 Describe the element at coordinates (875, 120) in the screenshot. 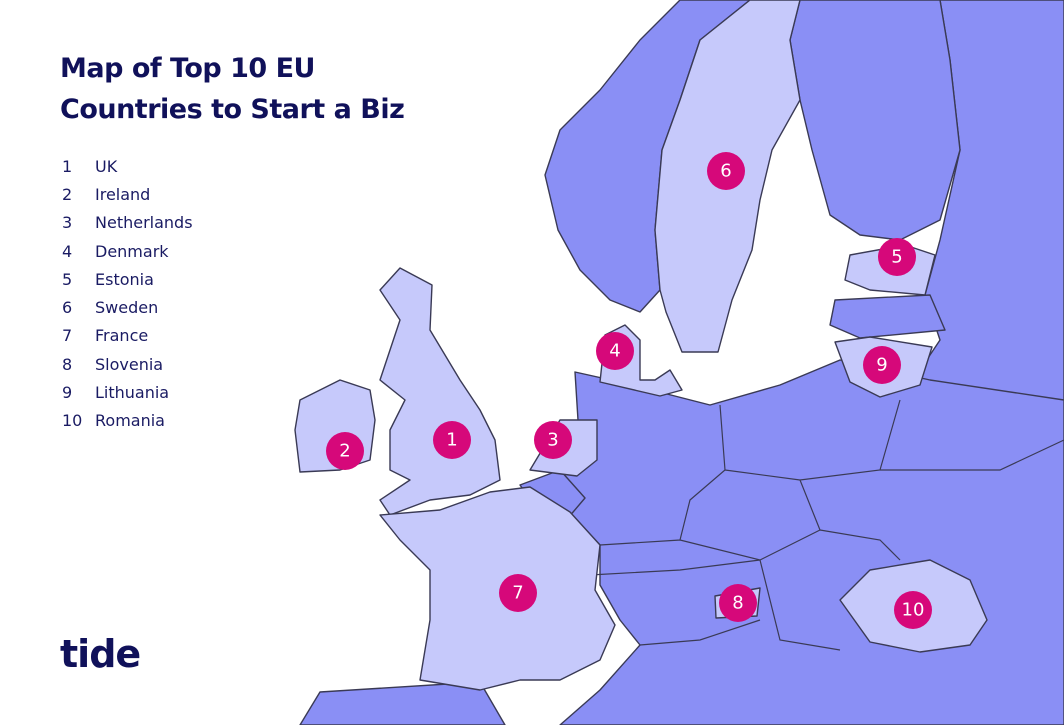

I see `country-finland` at that location.